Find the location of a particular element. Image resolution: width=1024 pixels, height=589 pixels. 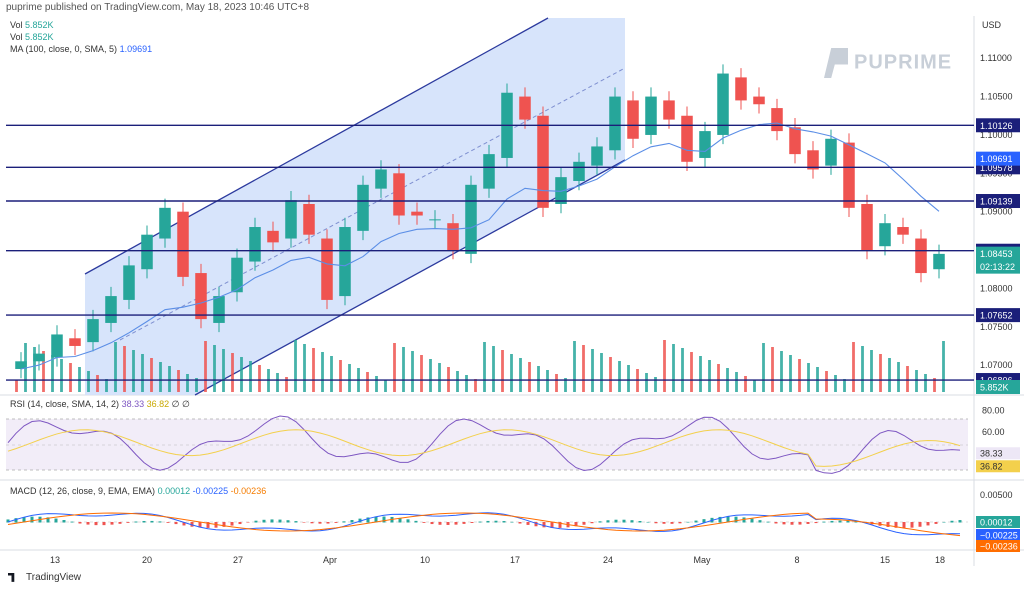

macd-histogram is located at coordinates (484, 522).